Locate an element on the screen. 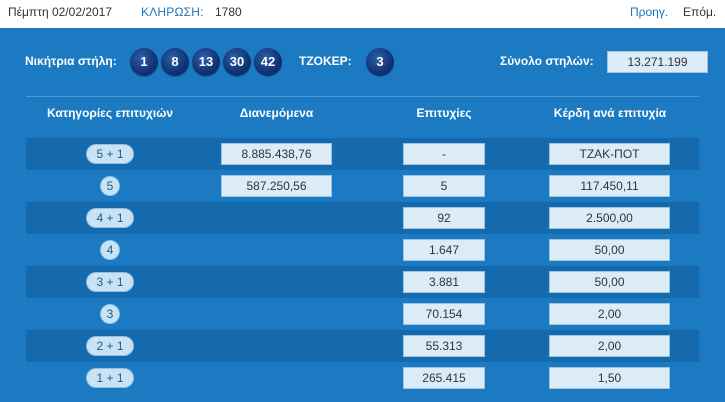 The width and height of the screenshot is (725, 402). joker-label: ΤΖΟΚΕΡ: is located at coordinates (325, 61).